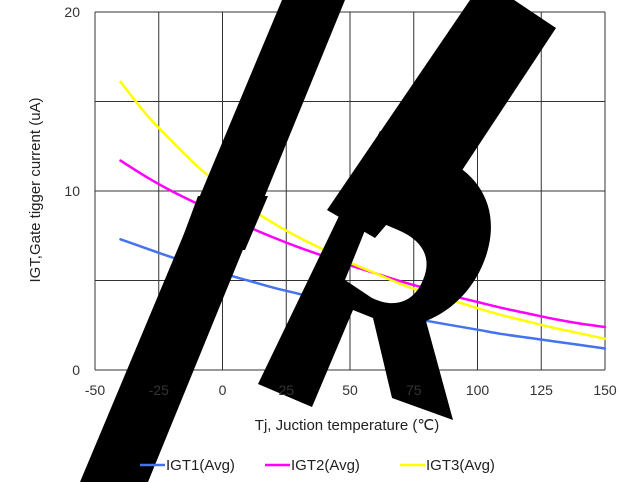  I want to click on legend-label: IGT2(Avg), so click(325, 465).